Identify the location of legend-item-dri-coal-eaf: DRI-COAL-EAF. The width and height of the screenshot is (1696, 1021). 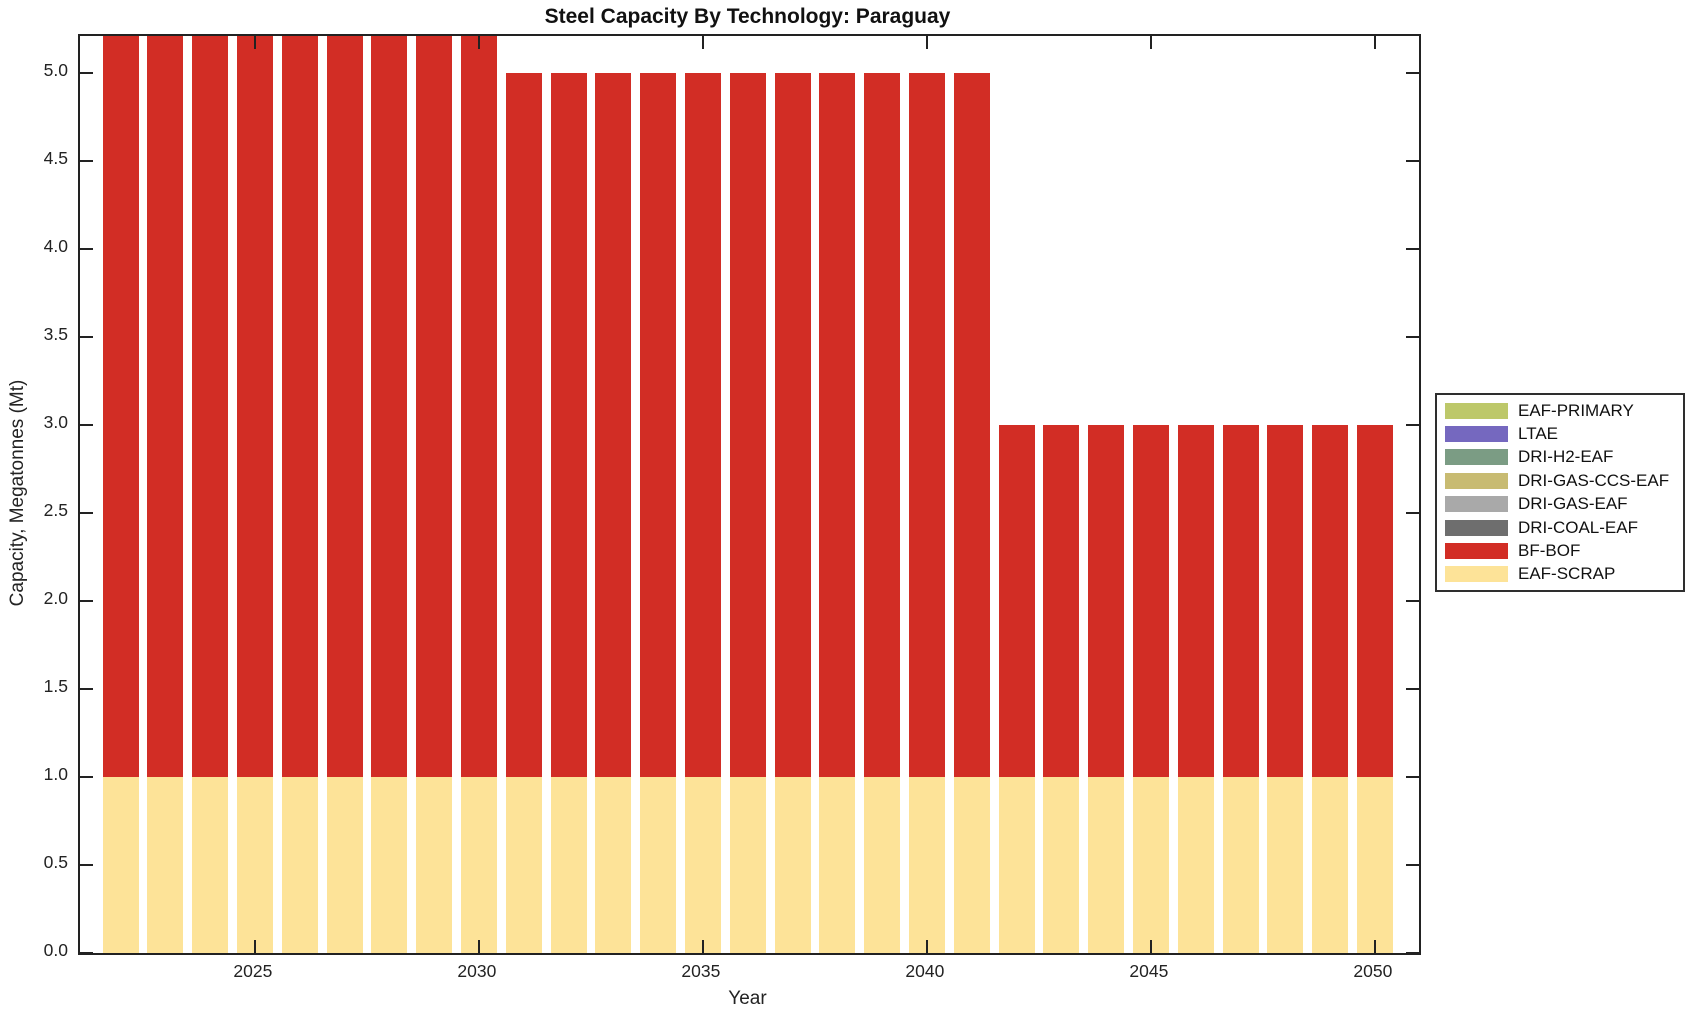
(1560, 527).